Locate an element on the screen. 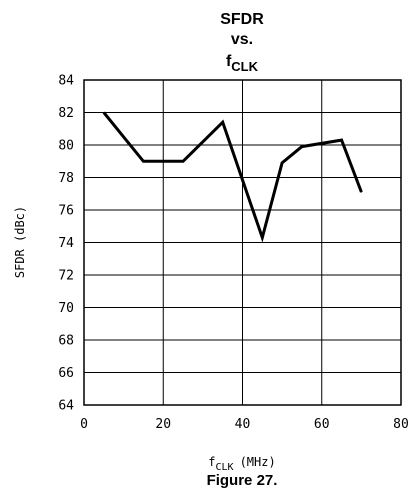  chart-title-line-3: fCLK is located at coordinates (242, 63).